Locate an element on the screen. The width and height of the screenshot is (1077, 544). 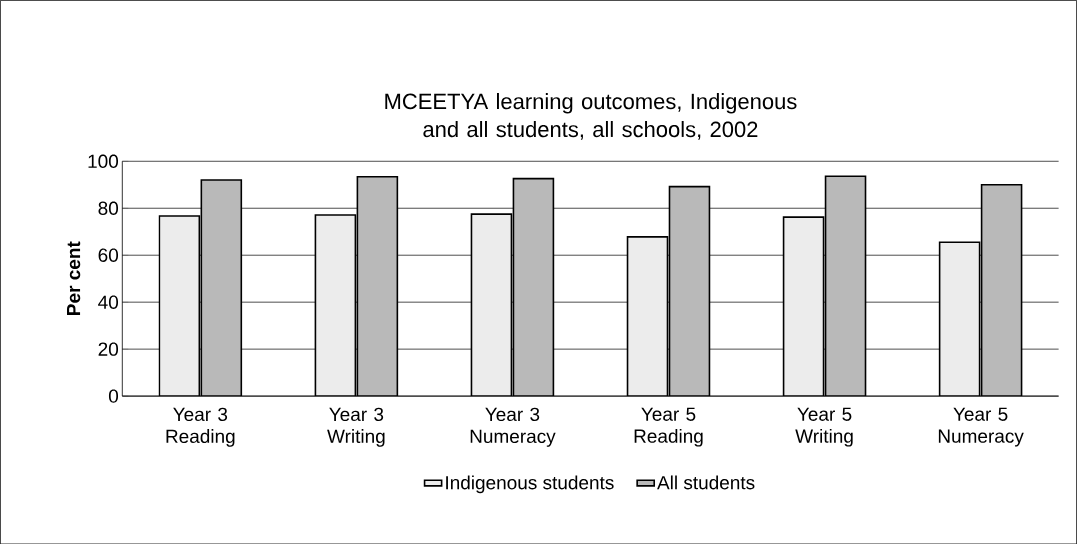
x-tick-label: Year 5 Writing is located at coordinates (824, 427).